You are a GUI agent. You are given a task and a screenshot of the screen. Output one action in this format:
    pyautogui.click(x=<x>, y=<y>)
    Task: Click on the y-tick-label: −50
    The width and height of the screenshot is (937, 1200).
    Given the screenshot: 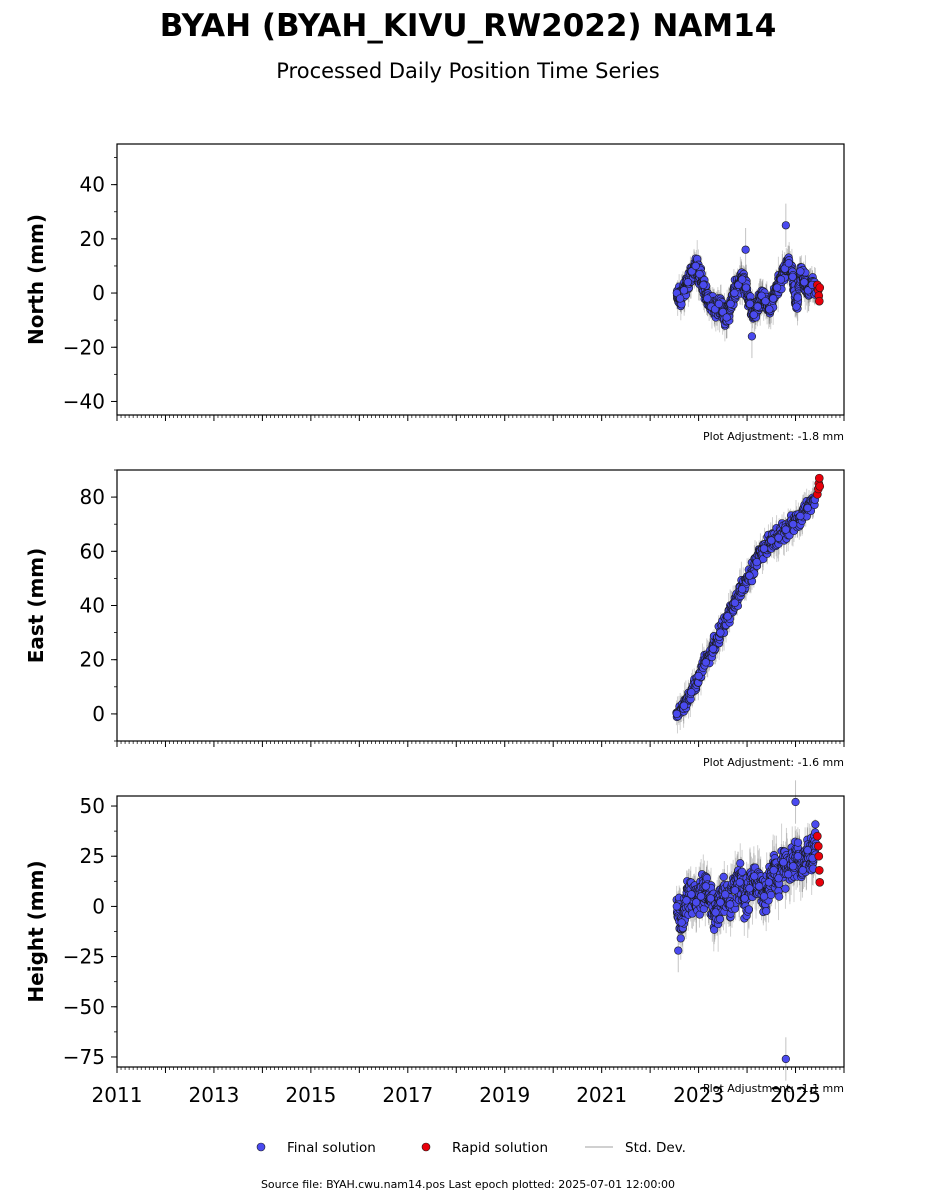 What is the action you would take?
    pyautogui.click(x=84, y=1007)
    